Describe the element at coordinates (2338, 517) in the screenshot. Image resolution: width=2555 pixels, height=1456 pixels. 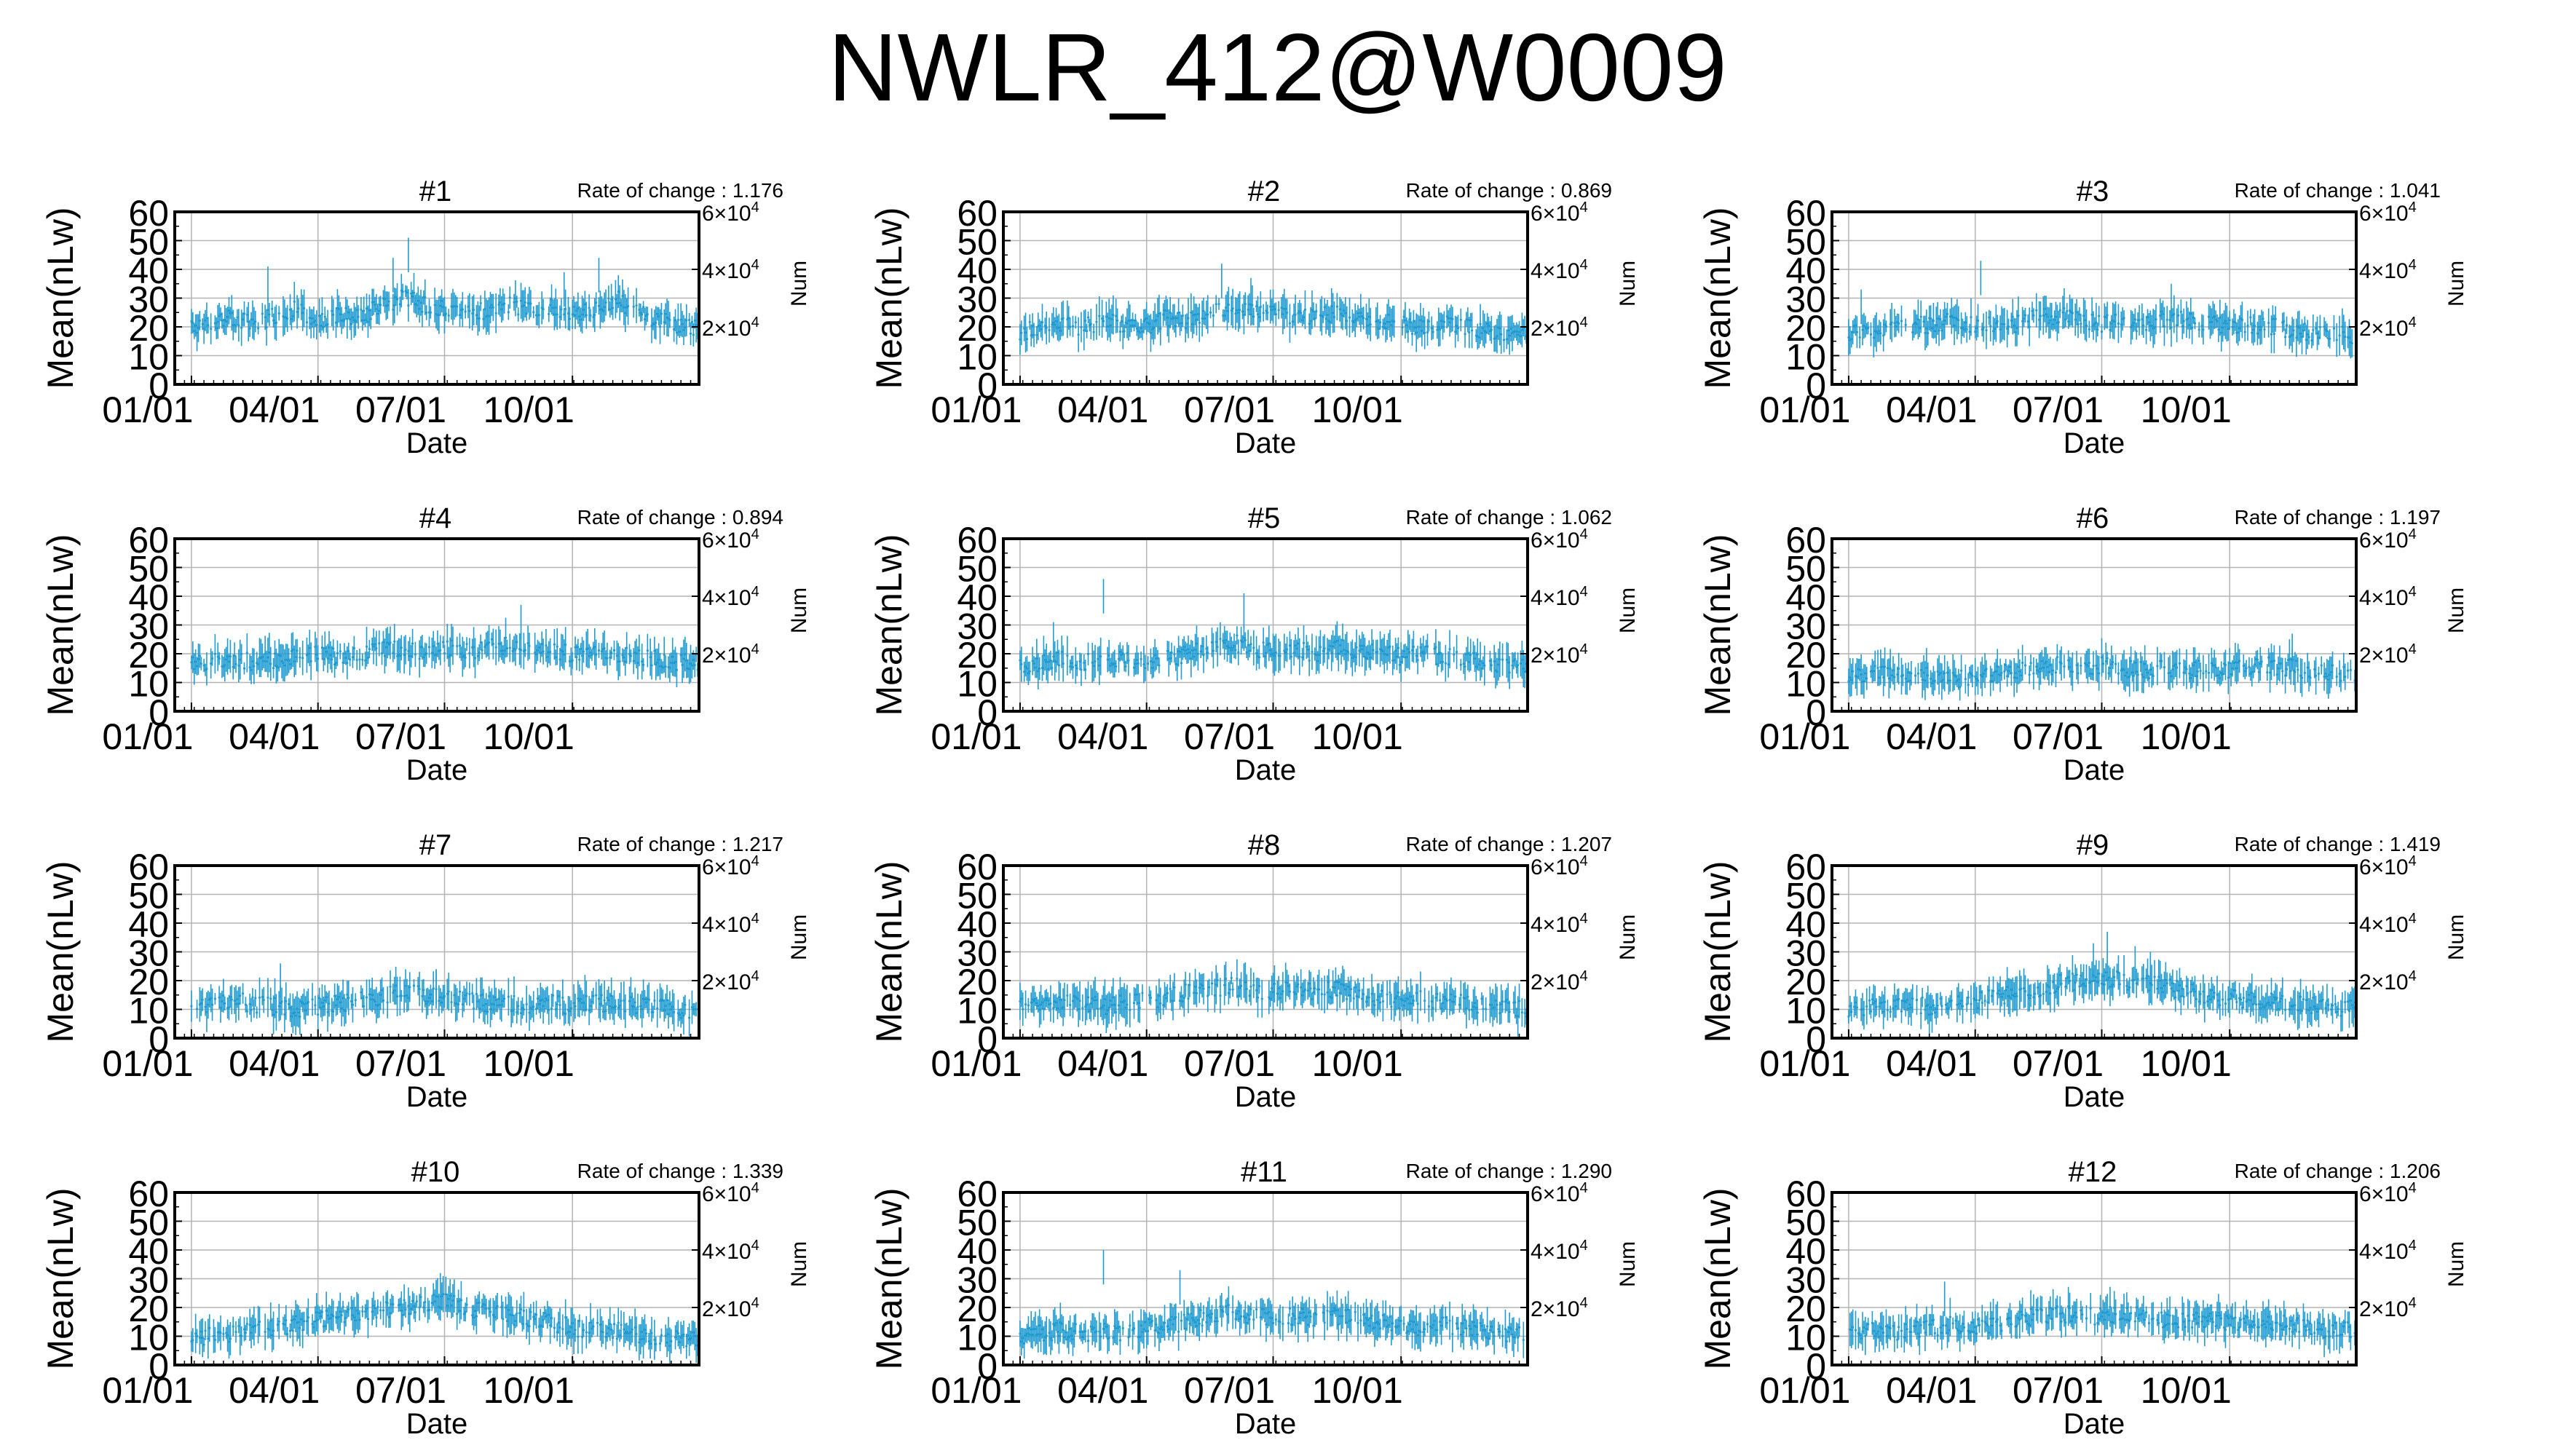
I see `rate-of-change-label: Rate of change : 1.197` at that location.